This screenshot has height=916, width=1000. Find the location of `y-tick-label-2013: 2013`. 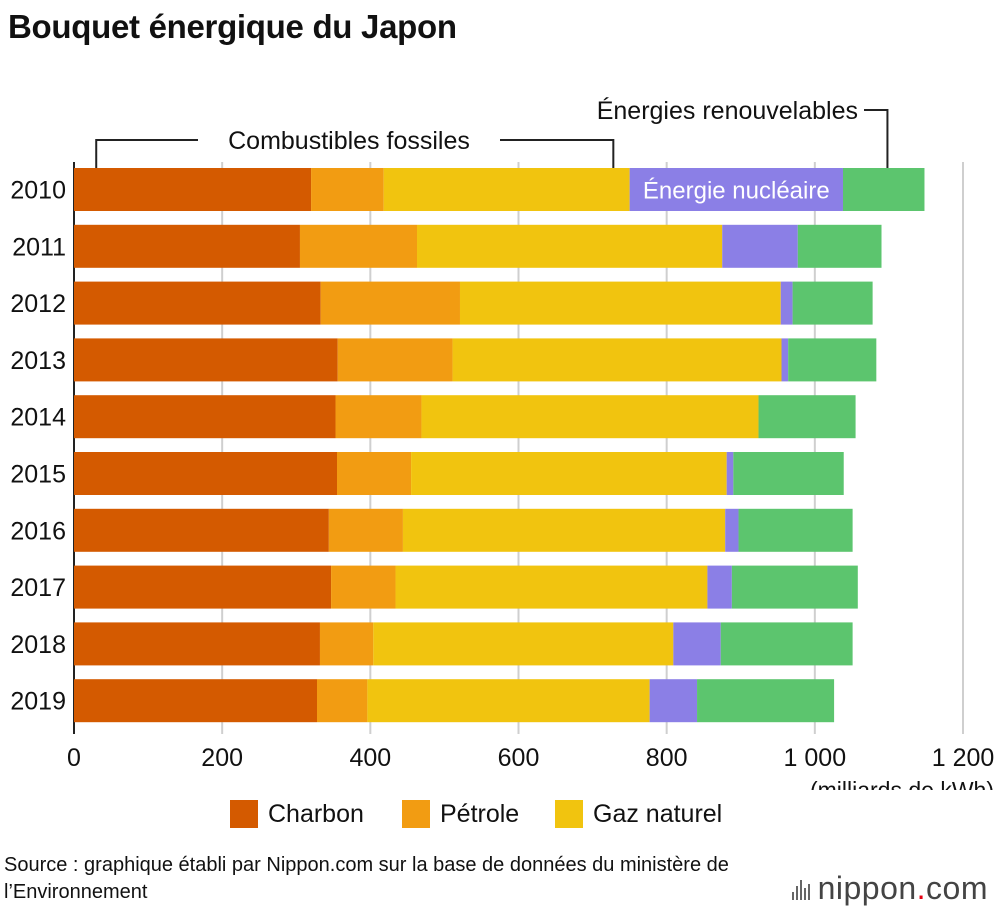

y-tick-label-2013: 2013 is located at coordinates (38, 361).